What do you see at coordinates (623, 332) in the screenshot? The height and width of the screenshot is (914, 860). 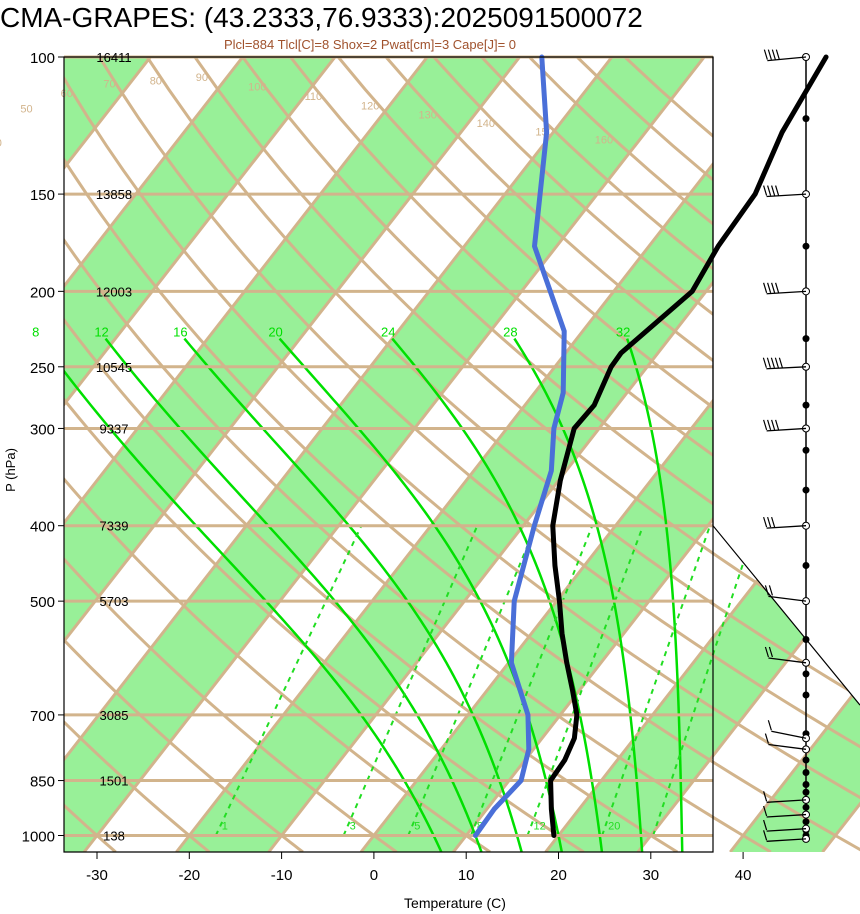 I see `moist-adiabat-label: 32` at bounding box center [623, 332].